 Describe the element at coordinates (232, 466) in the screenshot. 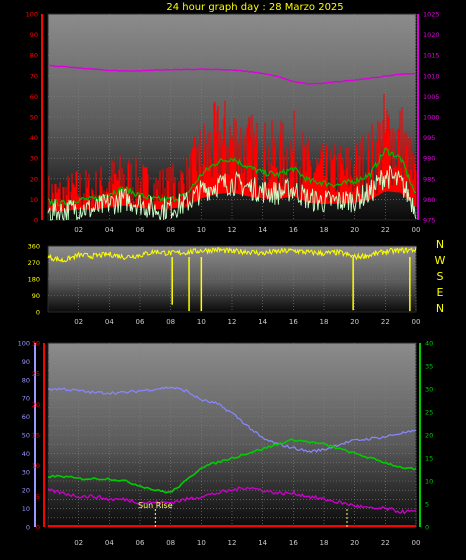

I see `temperature-series` at that location.